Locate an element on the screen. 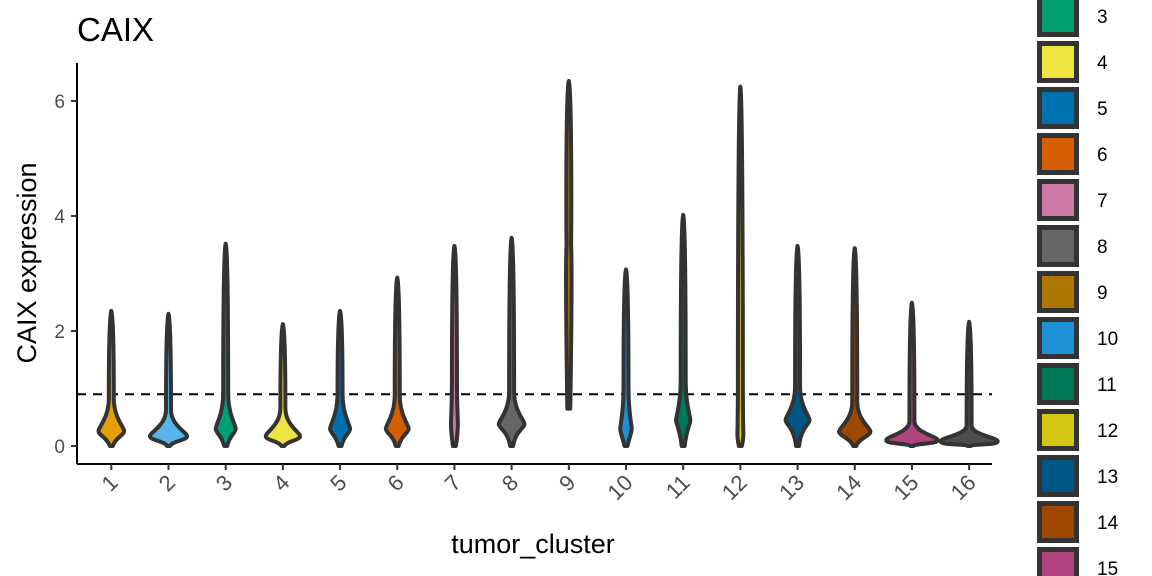  x-tick-label: 5 is located at coordinates (338, 483).